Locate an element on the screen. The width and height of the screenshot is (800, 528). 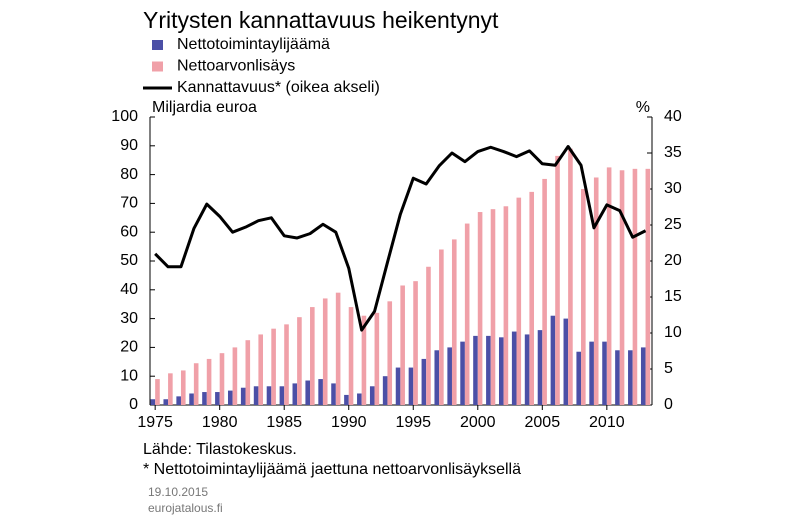
y-tick-label: 40 is located at coordinates (129, 289).